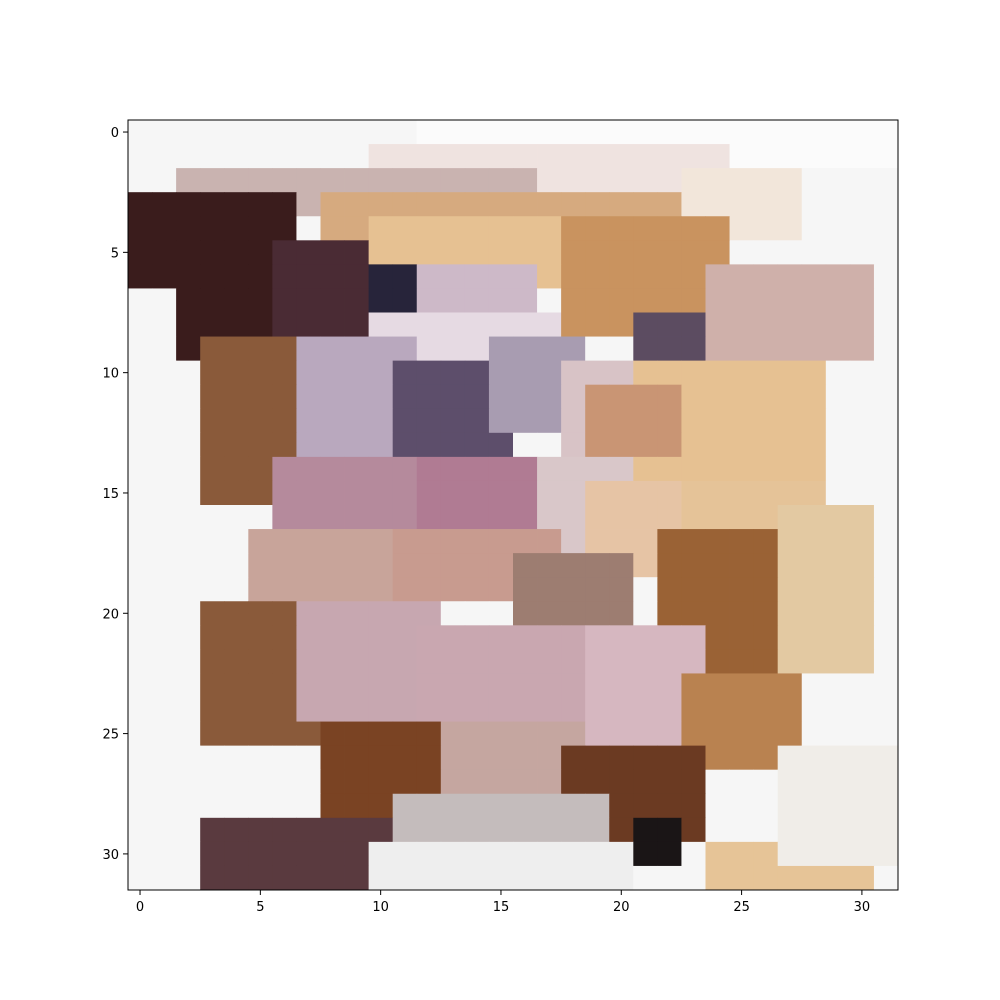 This screenshot has height=1000, width=1000. What do you see at coordinates (380, 907) in the screenshot?
I see `x-tick-label: 10` at bounding box center [380, 907].